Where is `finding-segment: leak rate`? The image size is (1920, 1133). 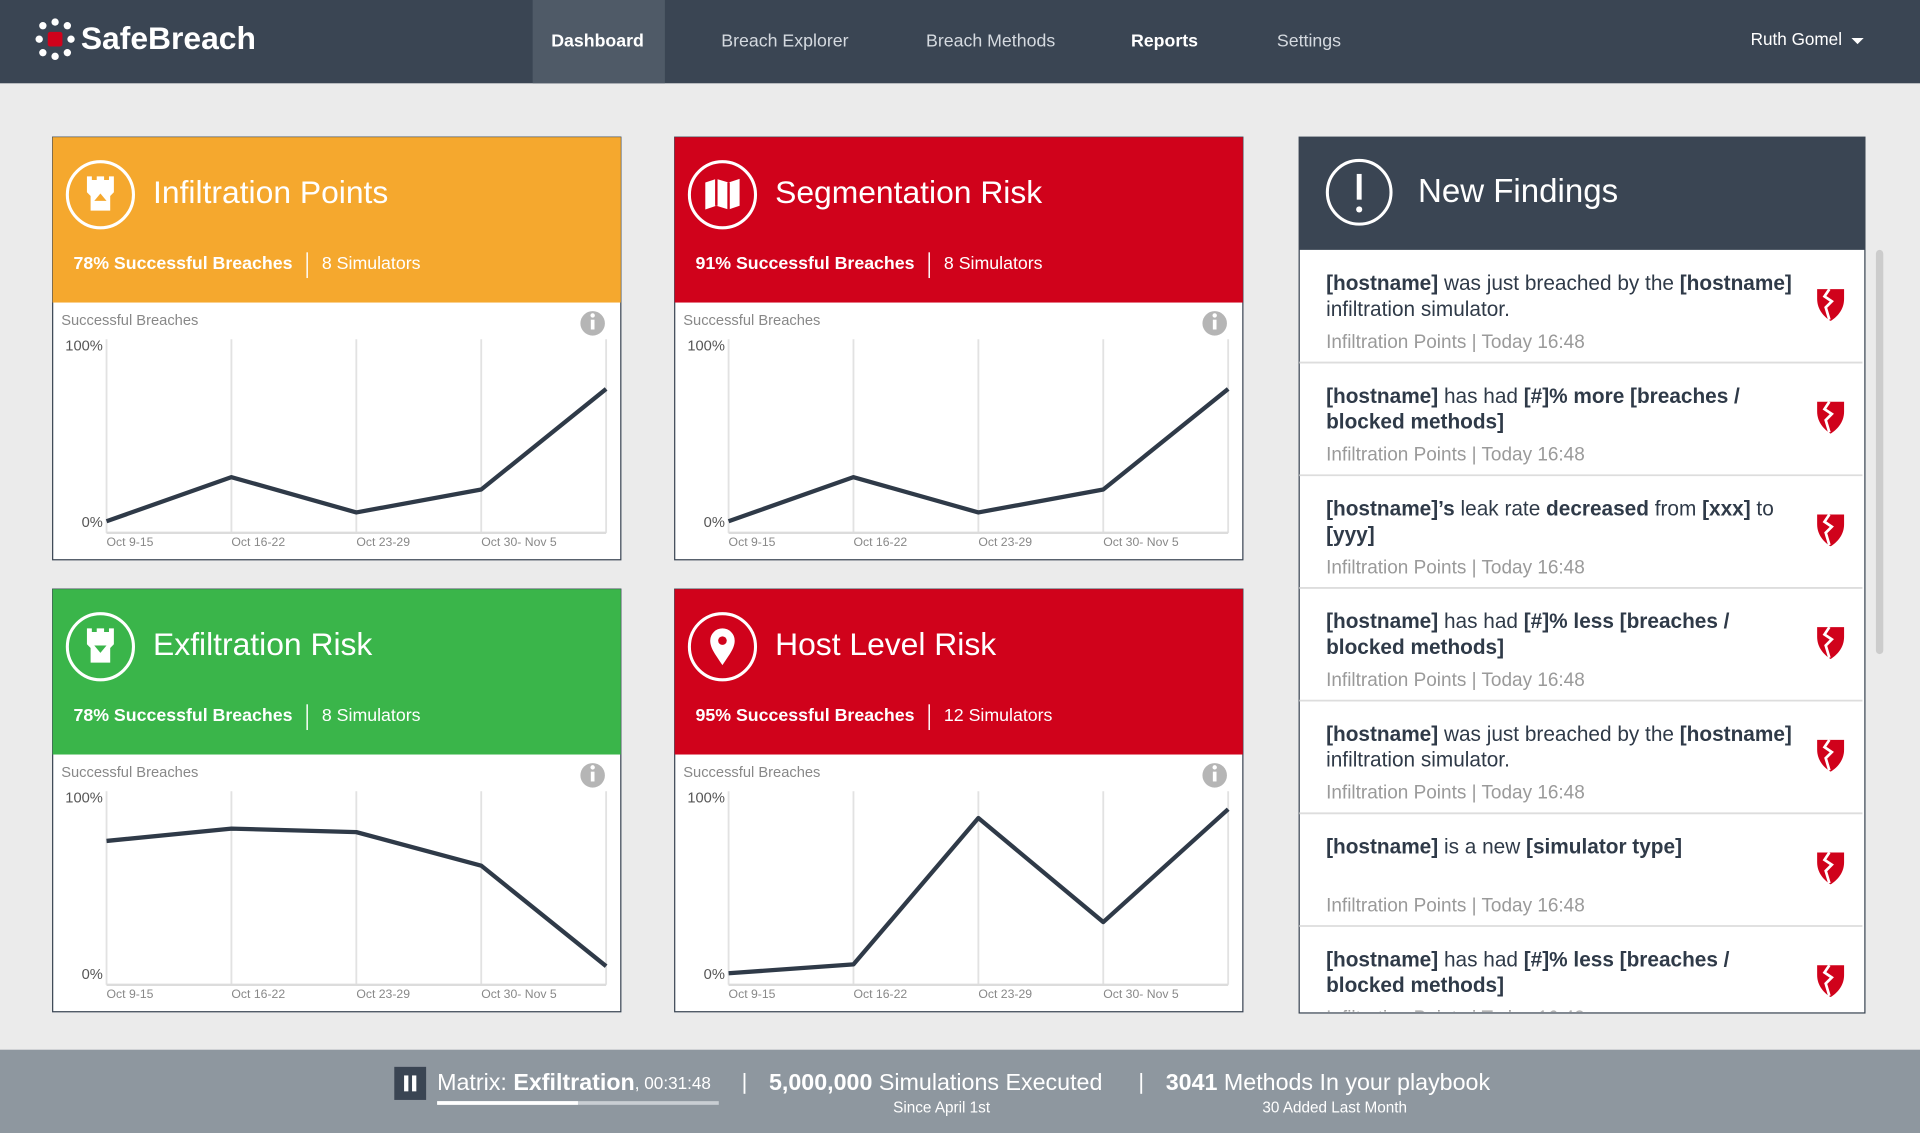
finding-segment: leak rate is located at coordinates (1500, 508).